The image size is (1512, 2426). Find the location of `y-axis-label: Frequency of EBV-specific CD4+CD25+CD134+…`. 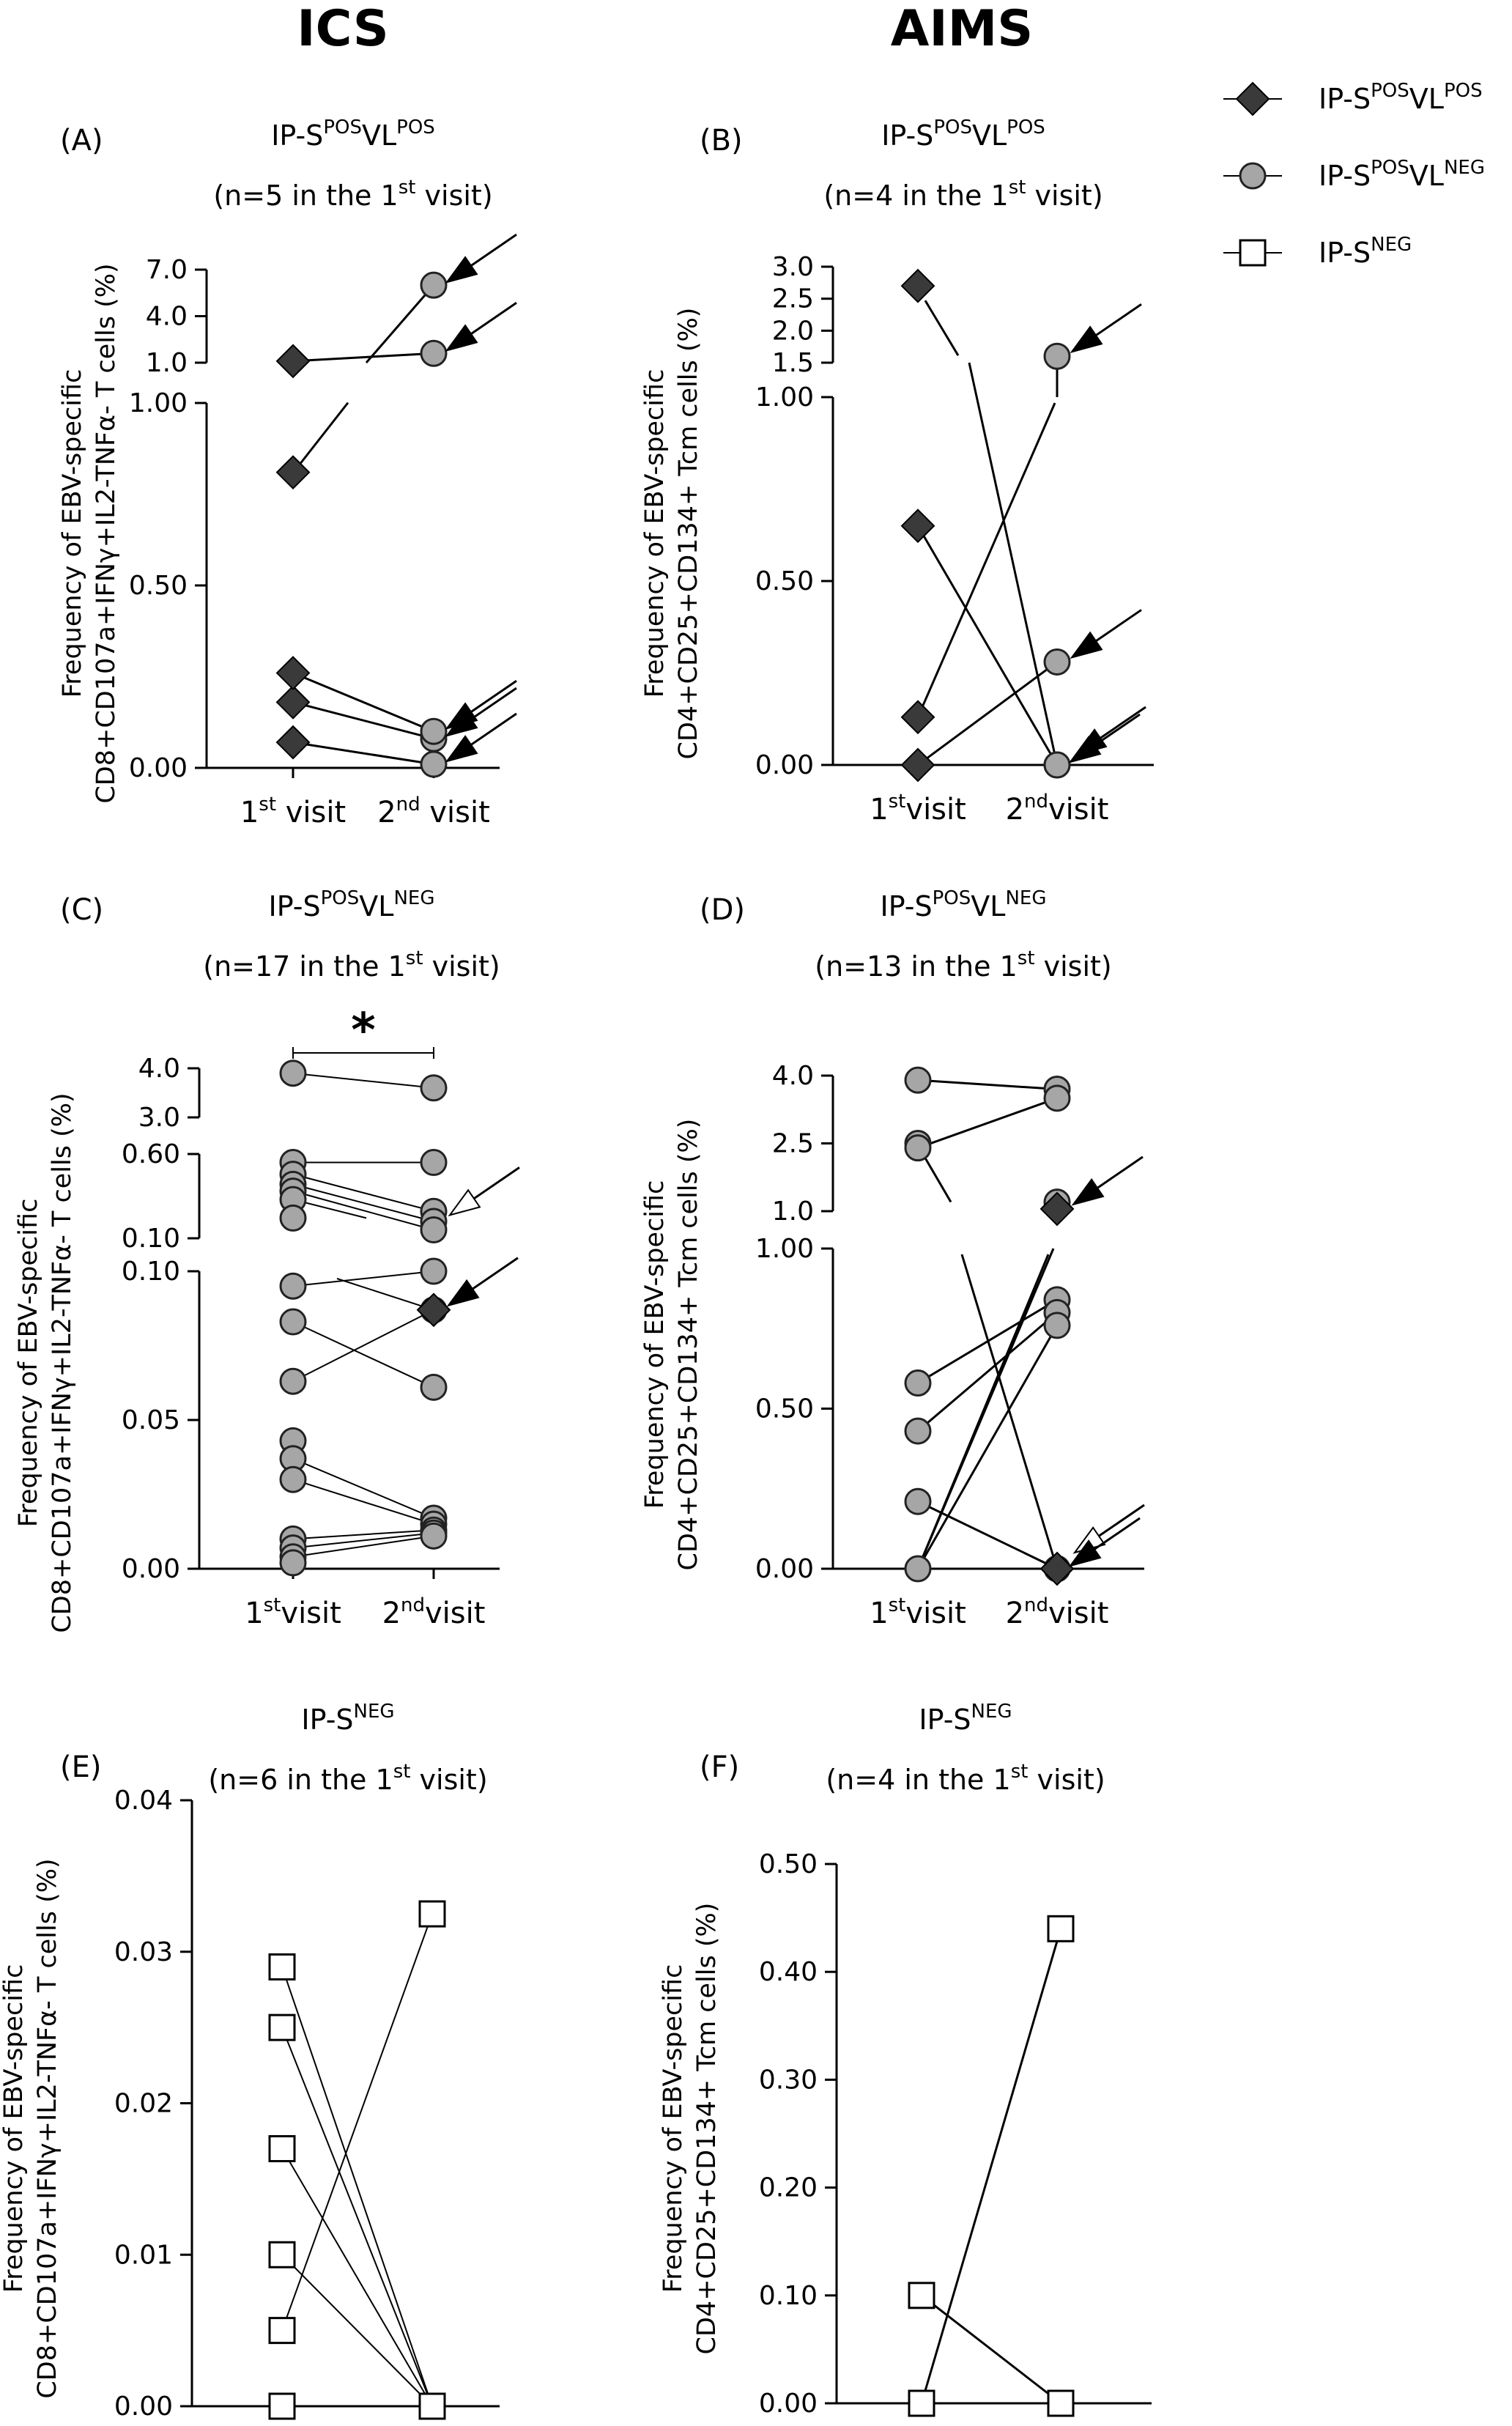

y-axis-label: Frequency of EBV-specific CD4+CD25+CD134+… is located at coordinates (671, 1345).